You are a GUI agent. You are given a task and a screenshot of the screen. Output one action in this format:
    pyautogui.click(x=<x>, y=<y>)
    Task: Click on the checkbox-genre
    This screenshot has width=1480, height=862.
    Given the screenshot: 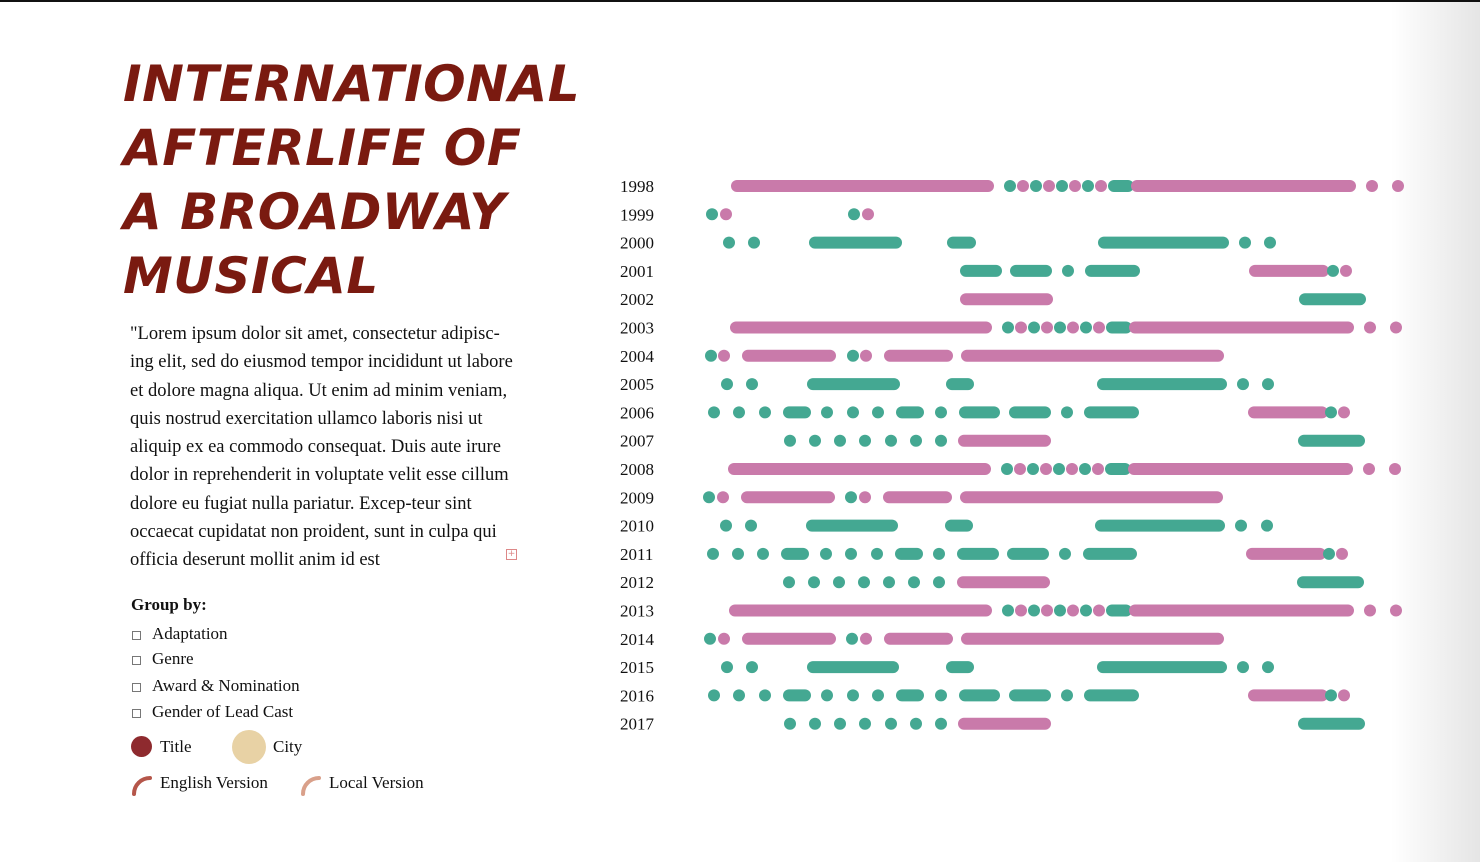 What is the action you would take?
    pyautogui.click(x=136, y=660)
    